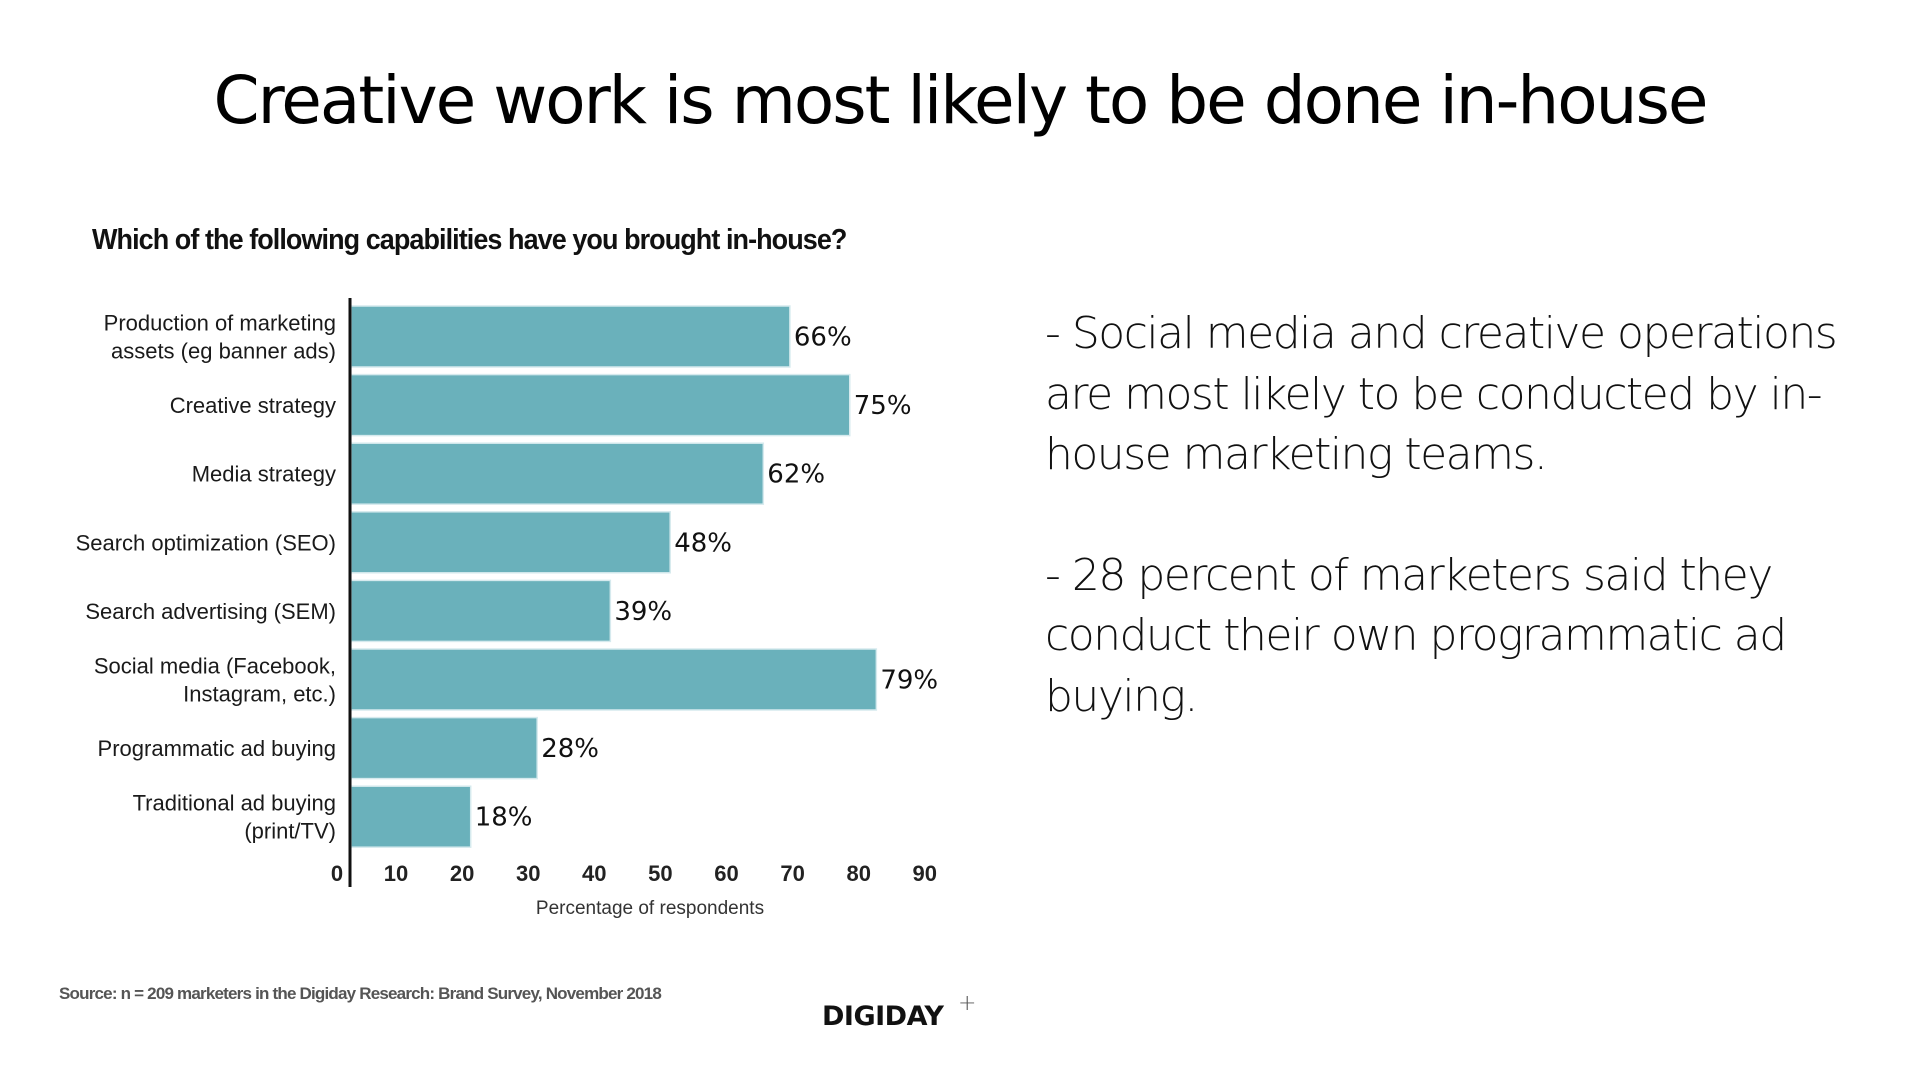 Image resolution: width=1920 pixels, height=1080 pixels. What do you see at coordinates (792, 873) in the screenshot?
I see `x-tick-label: 70` at bounding box center [792, 873].